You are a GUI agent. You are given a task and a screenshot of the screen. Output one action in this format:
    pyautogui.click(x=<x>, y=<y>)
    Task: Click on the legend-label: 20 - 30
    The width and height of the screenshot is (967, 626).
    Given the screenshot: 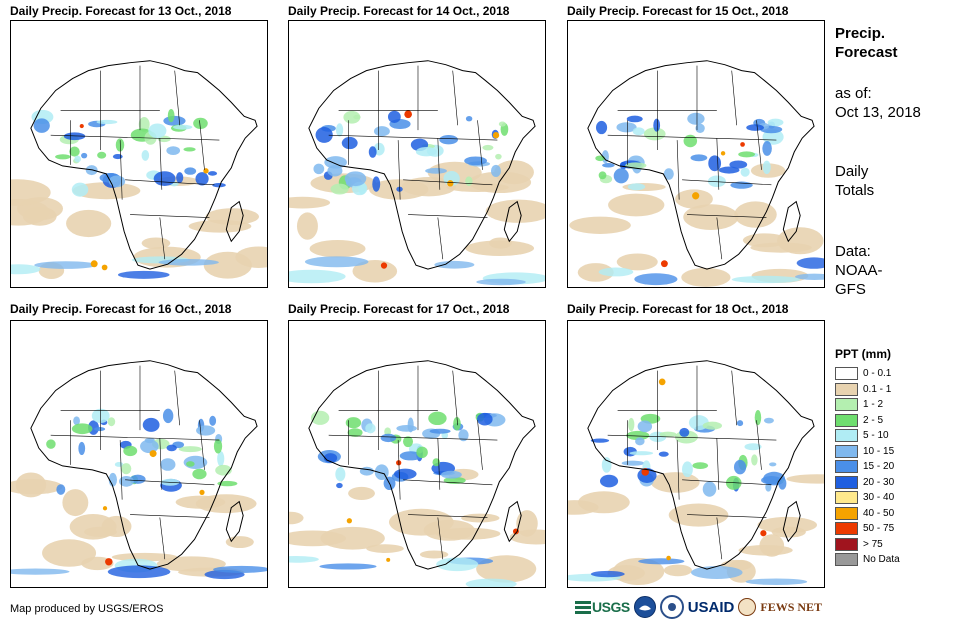 What is the action you would take?
    pyautogui.click(x=879, y=482)
    